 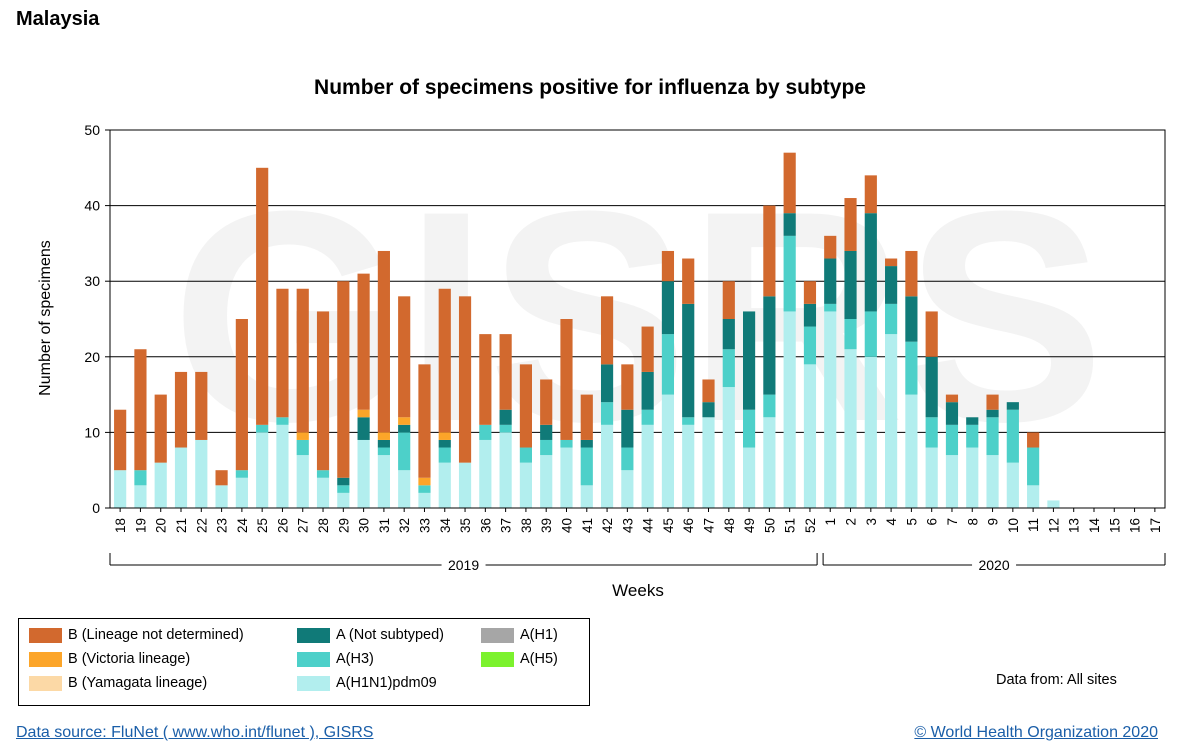 I want to click on x-tick-label: 27, so click(x=303, y=525).